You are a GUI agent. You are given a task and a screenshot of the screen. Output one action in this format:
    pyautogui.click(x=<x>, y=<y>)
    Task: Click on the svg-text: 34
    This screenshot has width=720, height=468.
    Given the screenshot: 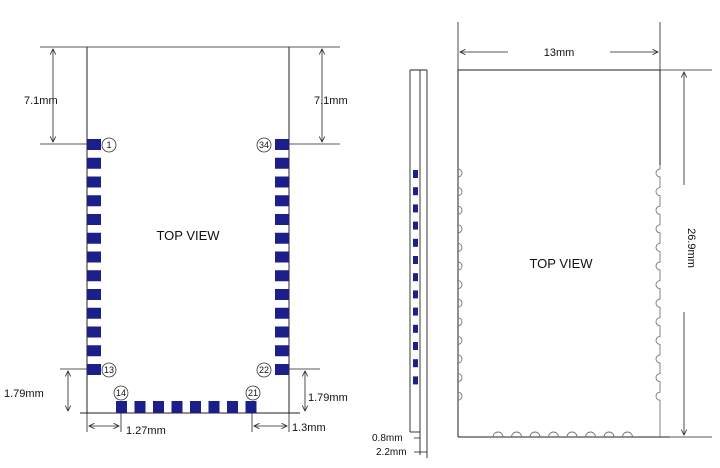 What is the action you would take?
    pyautogui.click(x=264, y=145)
    